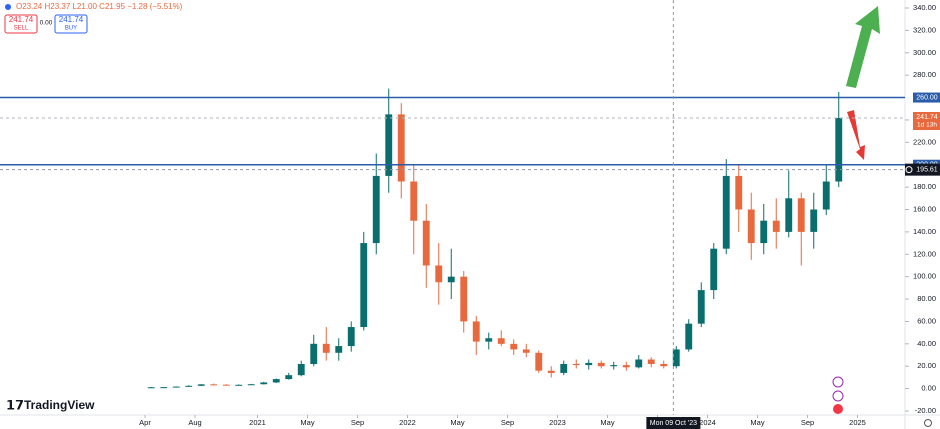 This screenshot has width=940, height=429. What do you see at coordinates (924, 253) in the screenshot?
I see `y-tick-label: 120.00` at bounding box center [924, 253].